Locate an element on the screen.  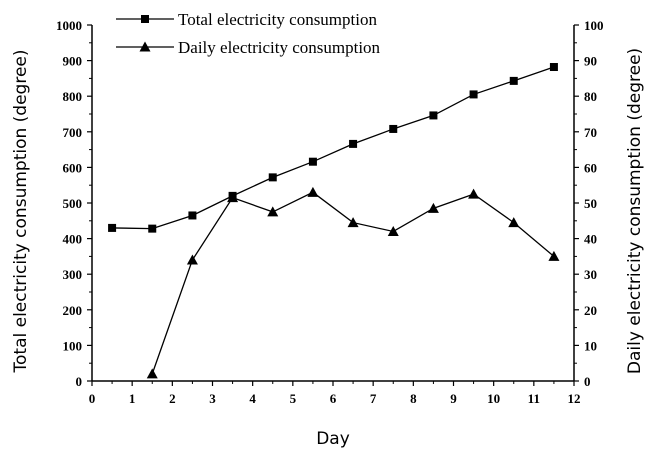
y-right-tick-label: 70 is located at coordinates (590, 132).